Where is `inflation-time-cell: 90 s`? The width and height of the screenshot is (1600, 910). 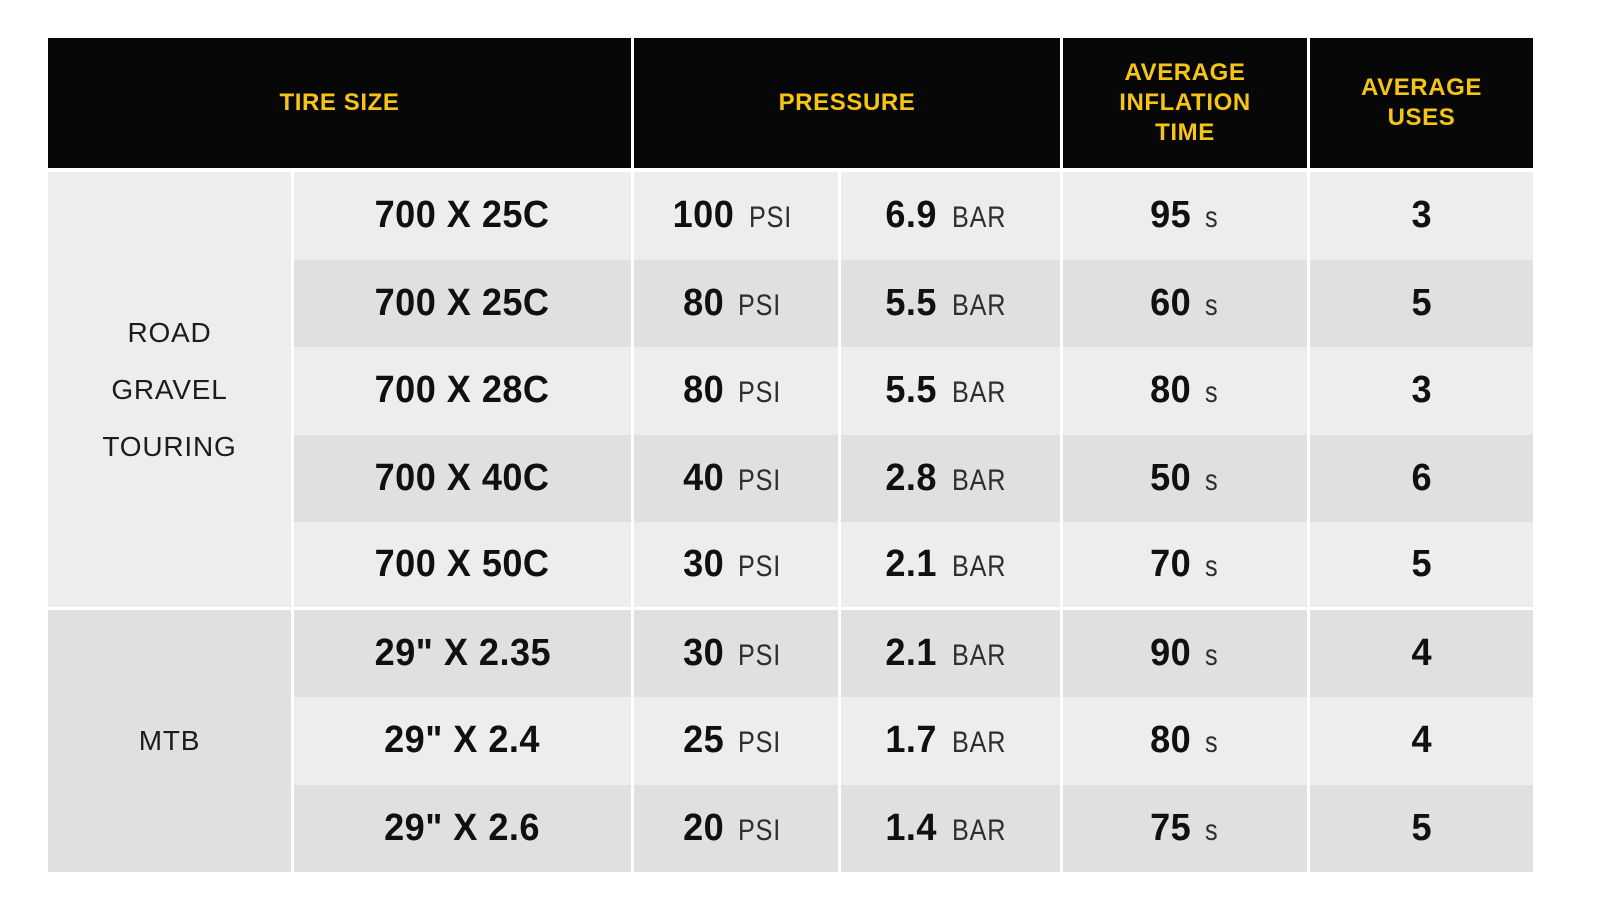 inflation-time-cell: 90 s is located at coordinates (1185, 653).